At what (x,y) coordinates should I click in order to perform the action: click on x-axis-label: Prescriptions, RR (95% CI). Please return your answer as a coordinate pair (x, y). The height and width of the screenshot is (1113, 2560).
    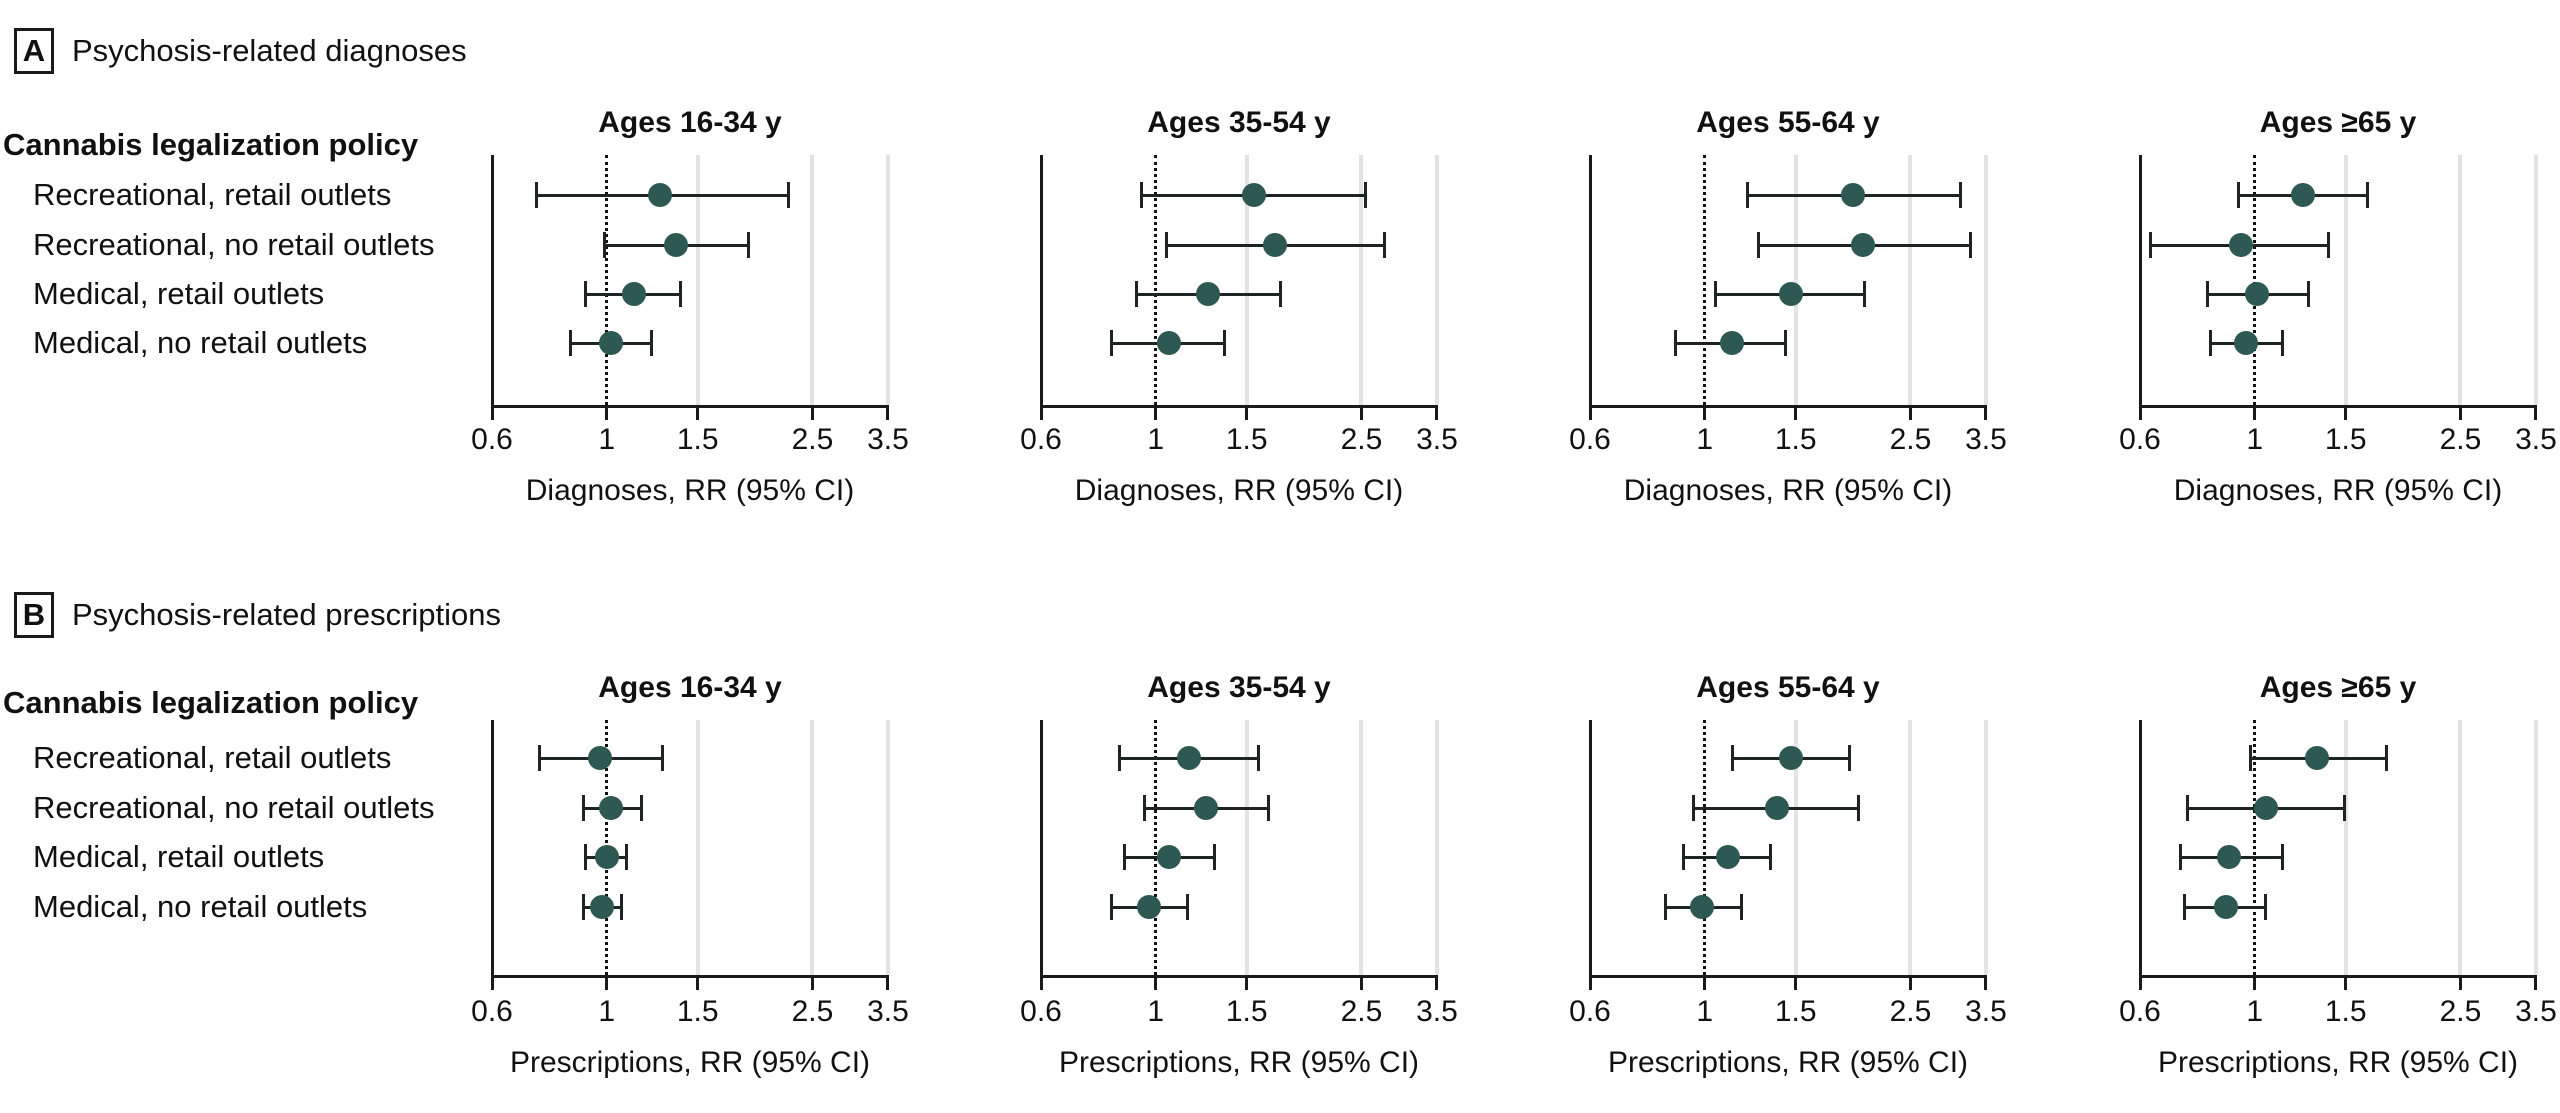
    Looking at the image, I should click on (1239, 1062).